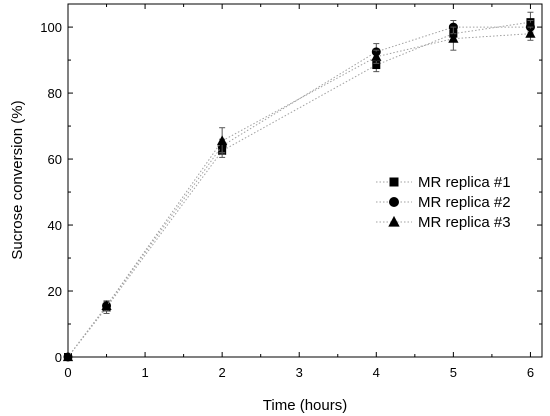  I want to click on legend-label: MR replica #2, so click(464, 202).